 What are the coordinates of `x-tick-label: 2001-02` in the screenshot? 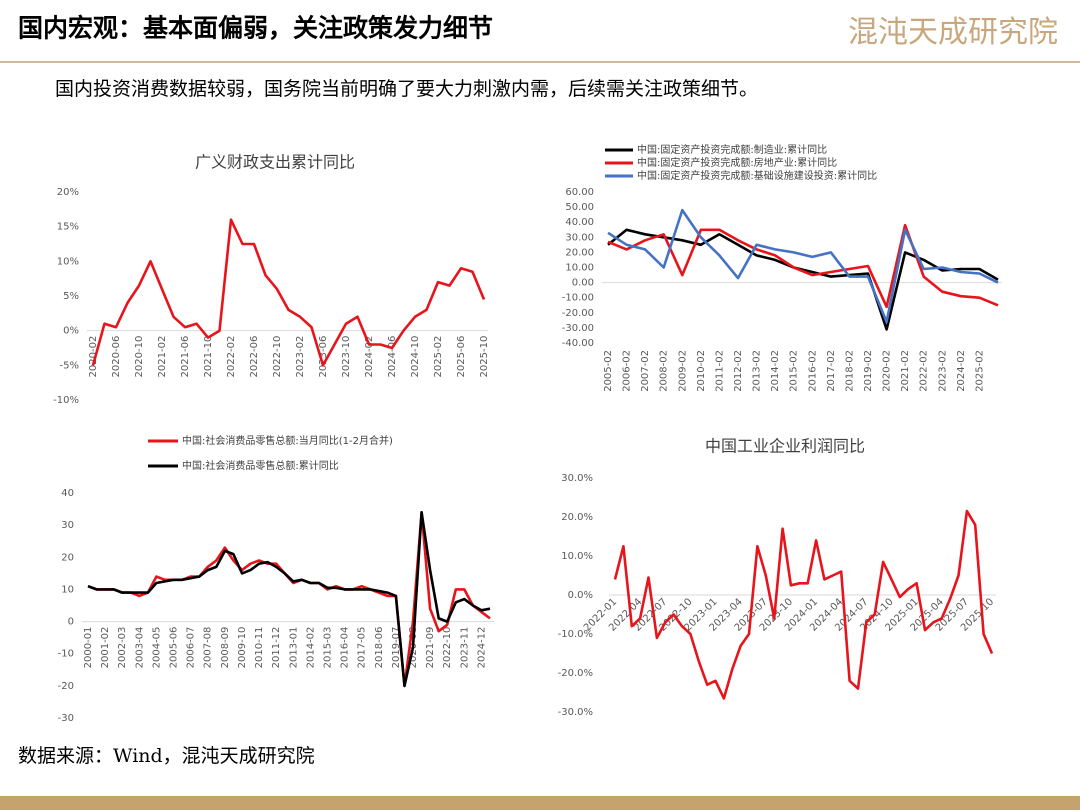 It's located at (105, 648).